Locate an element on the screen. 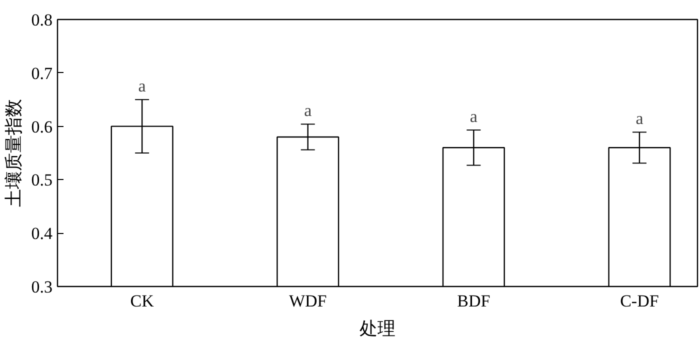  x-tick-label: CK is located at coordinates (142, 301).